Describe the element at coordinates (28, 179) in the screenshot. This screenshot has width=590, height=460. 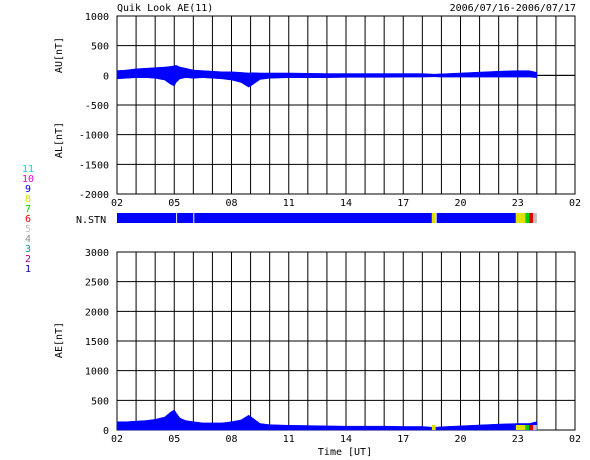
I see `station-count-label: 10` at that location.